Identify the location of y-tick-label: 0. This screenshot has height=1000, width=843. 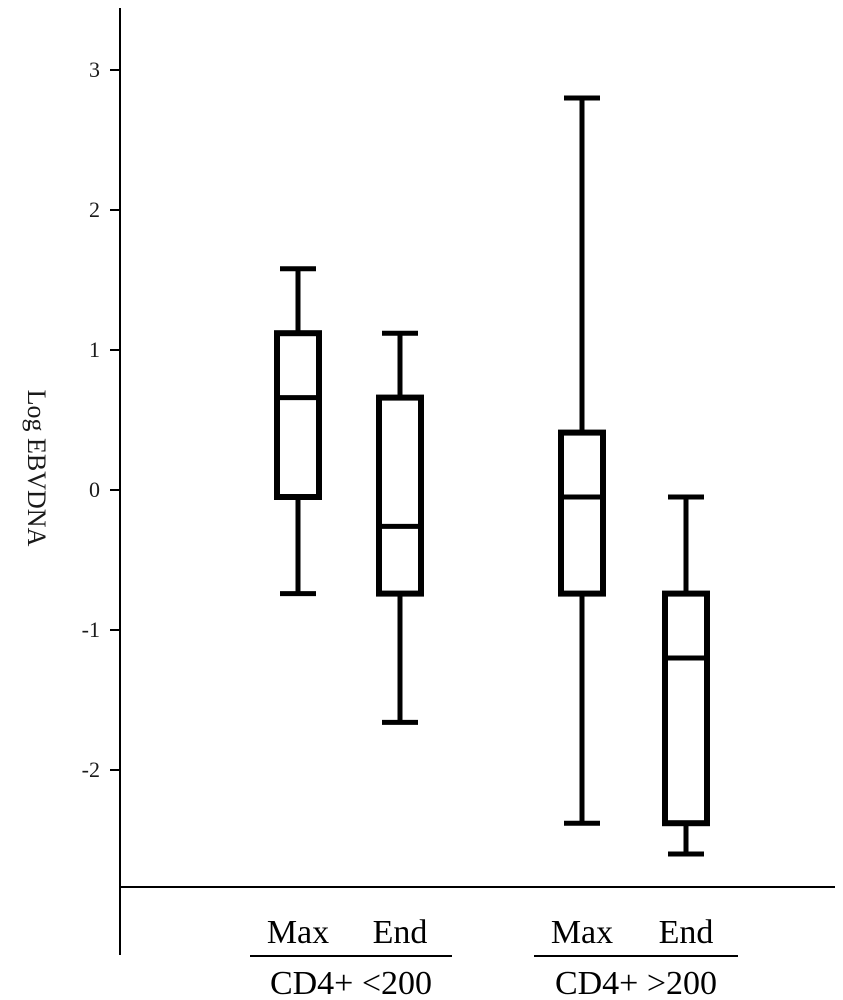
(94, 489).